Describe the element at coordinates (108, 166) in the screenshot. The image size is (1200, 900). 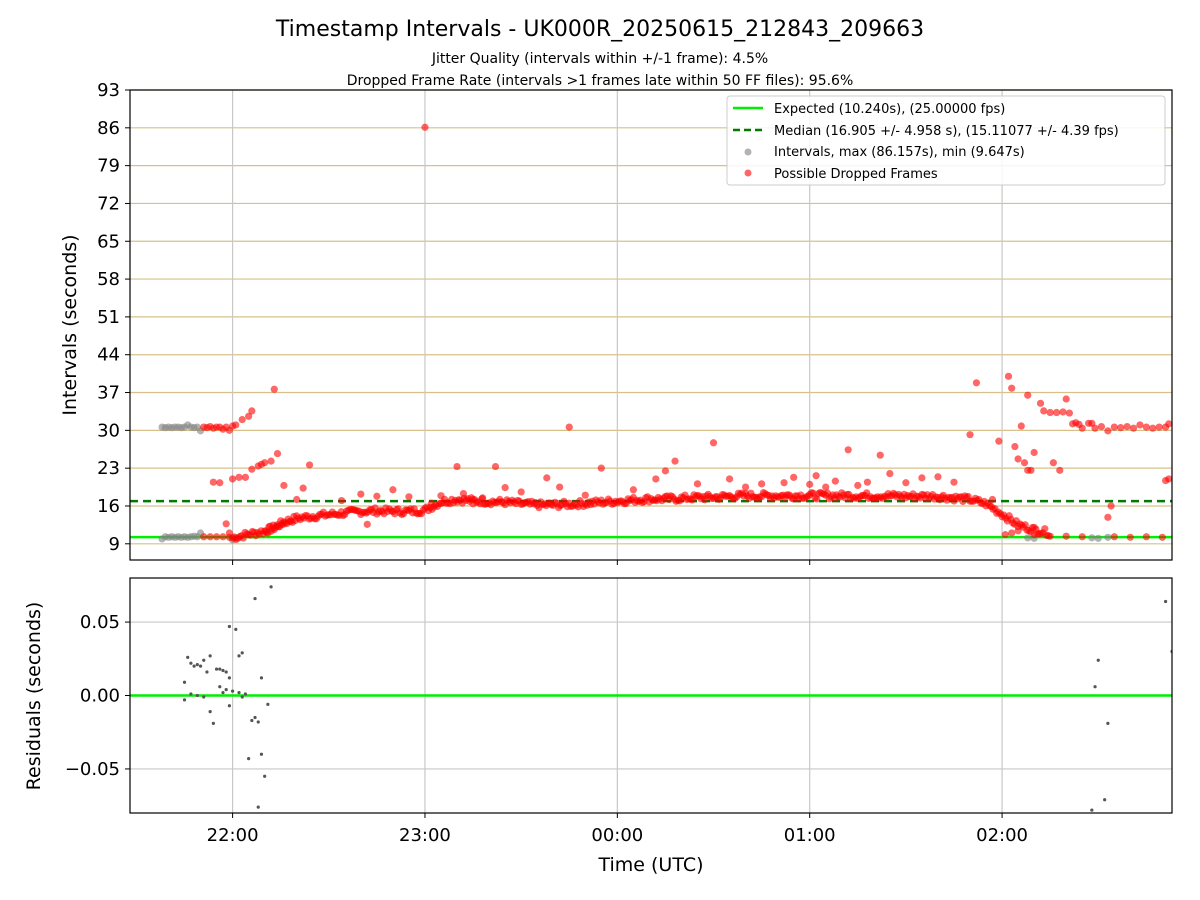
I see `y-tick-label: 79` at that location.